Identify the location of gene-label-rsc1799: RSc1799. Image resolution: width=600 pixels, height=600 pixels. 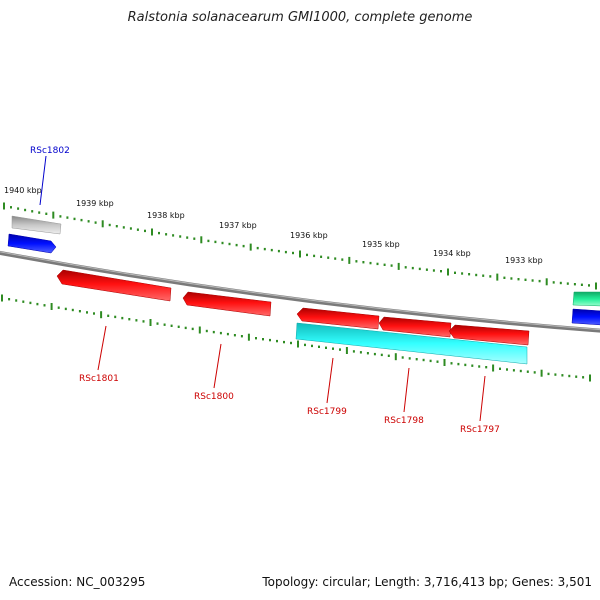
(327, 412).